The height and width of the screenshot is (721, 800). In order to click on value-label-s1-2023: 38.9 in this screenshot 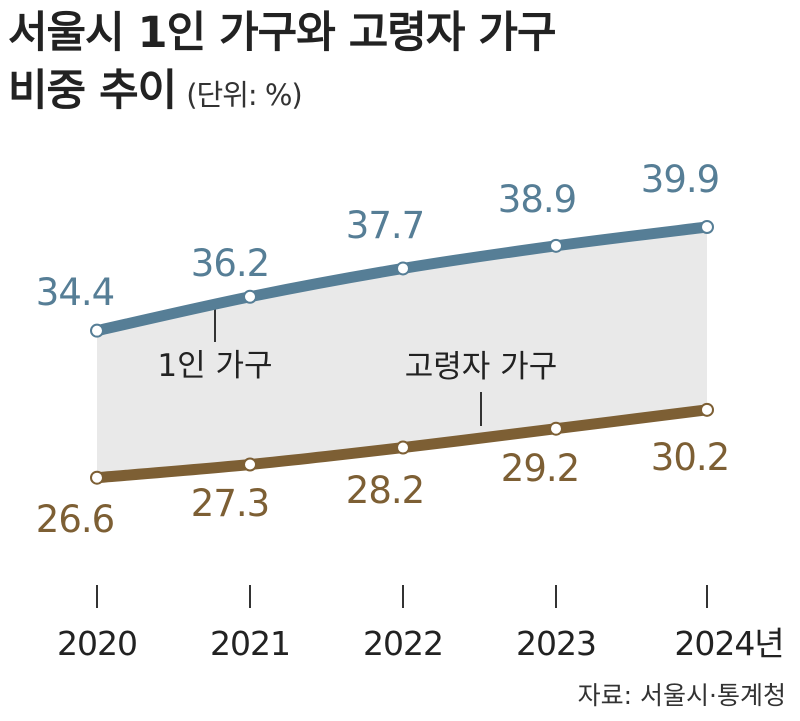, I will do `click(537, 199)`.